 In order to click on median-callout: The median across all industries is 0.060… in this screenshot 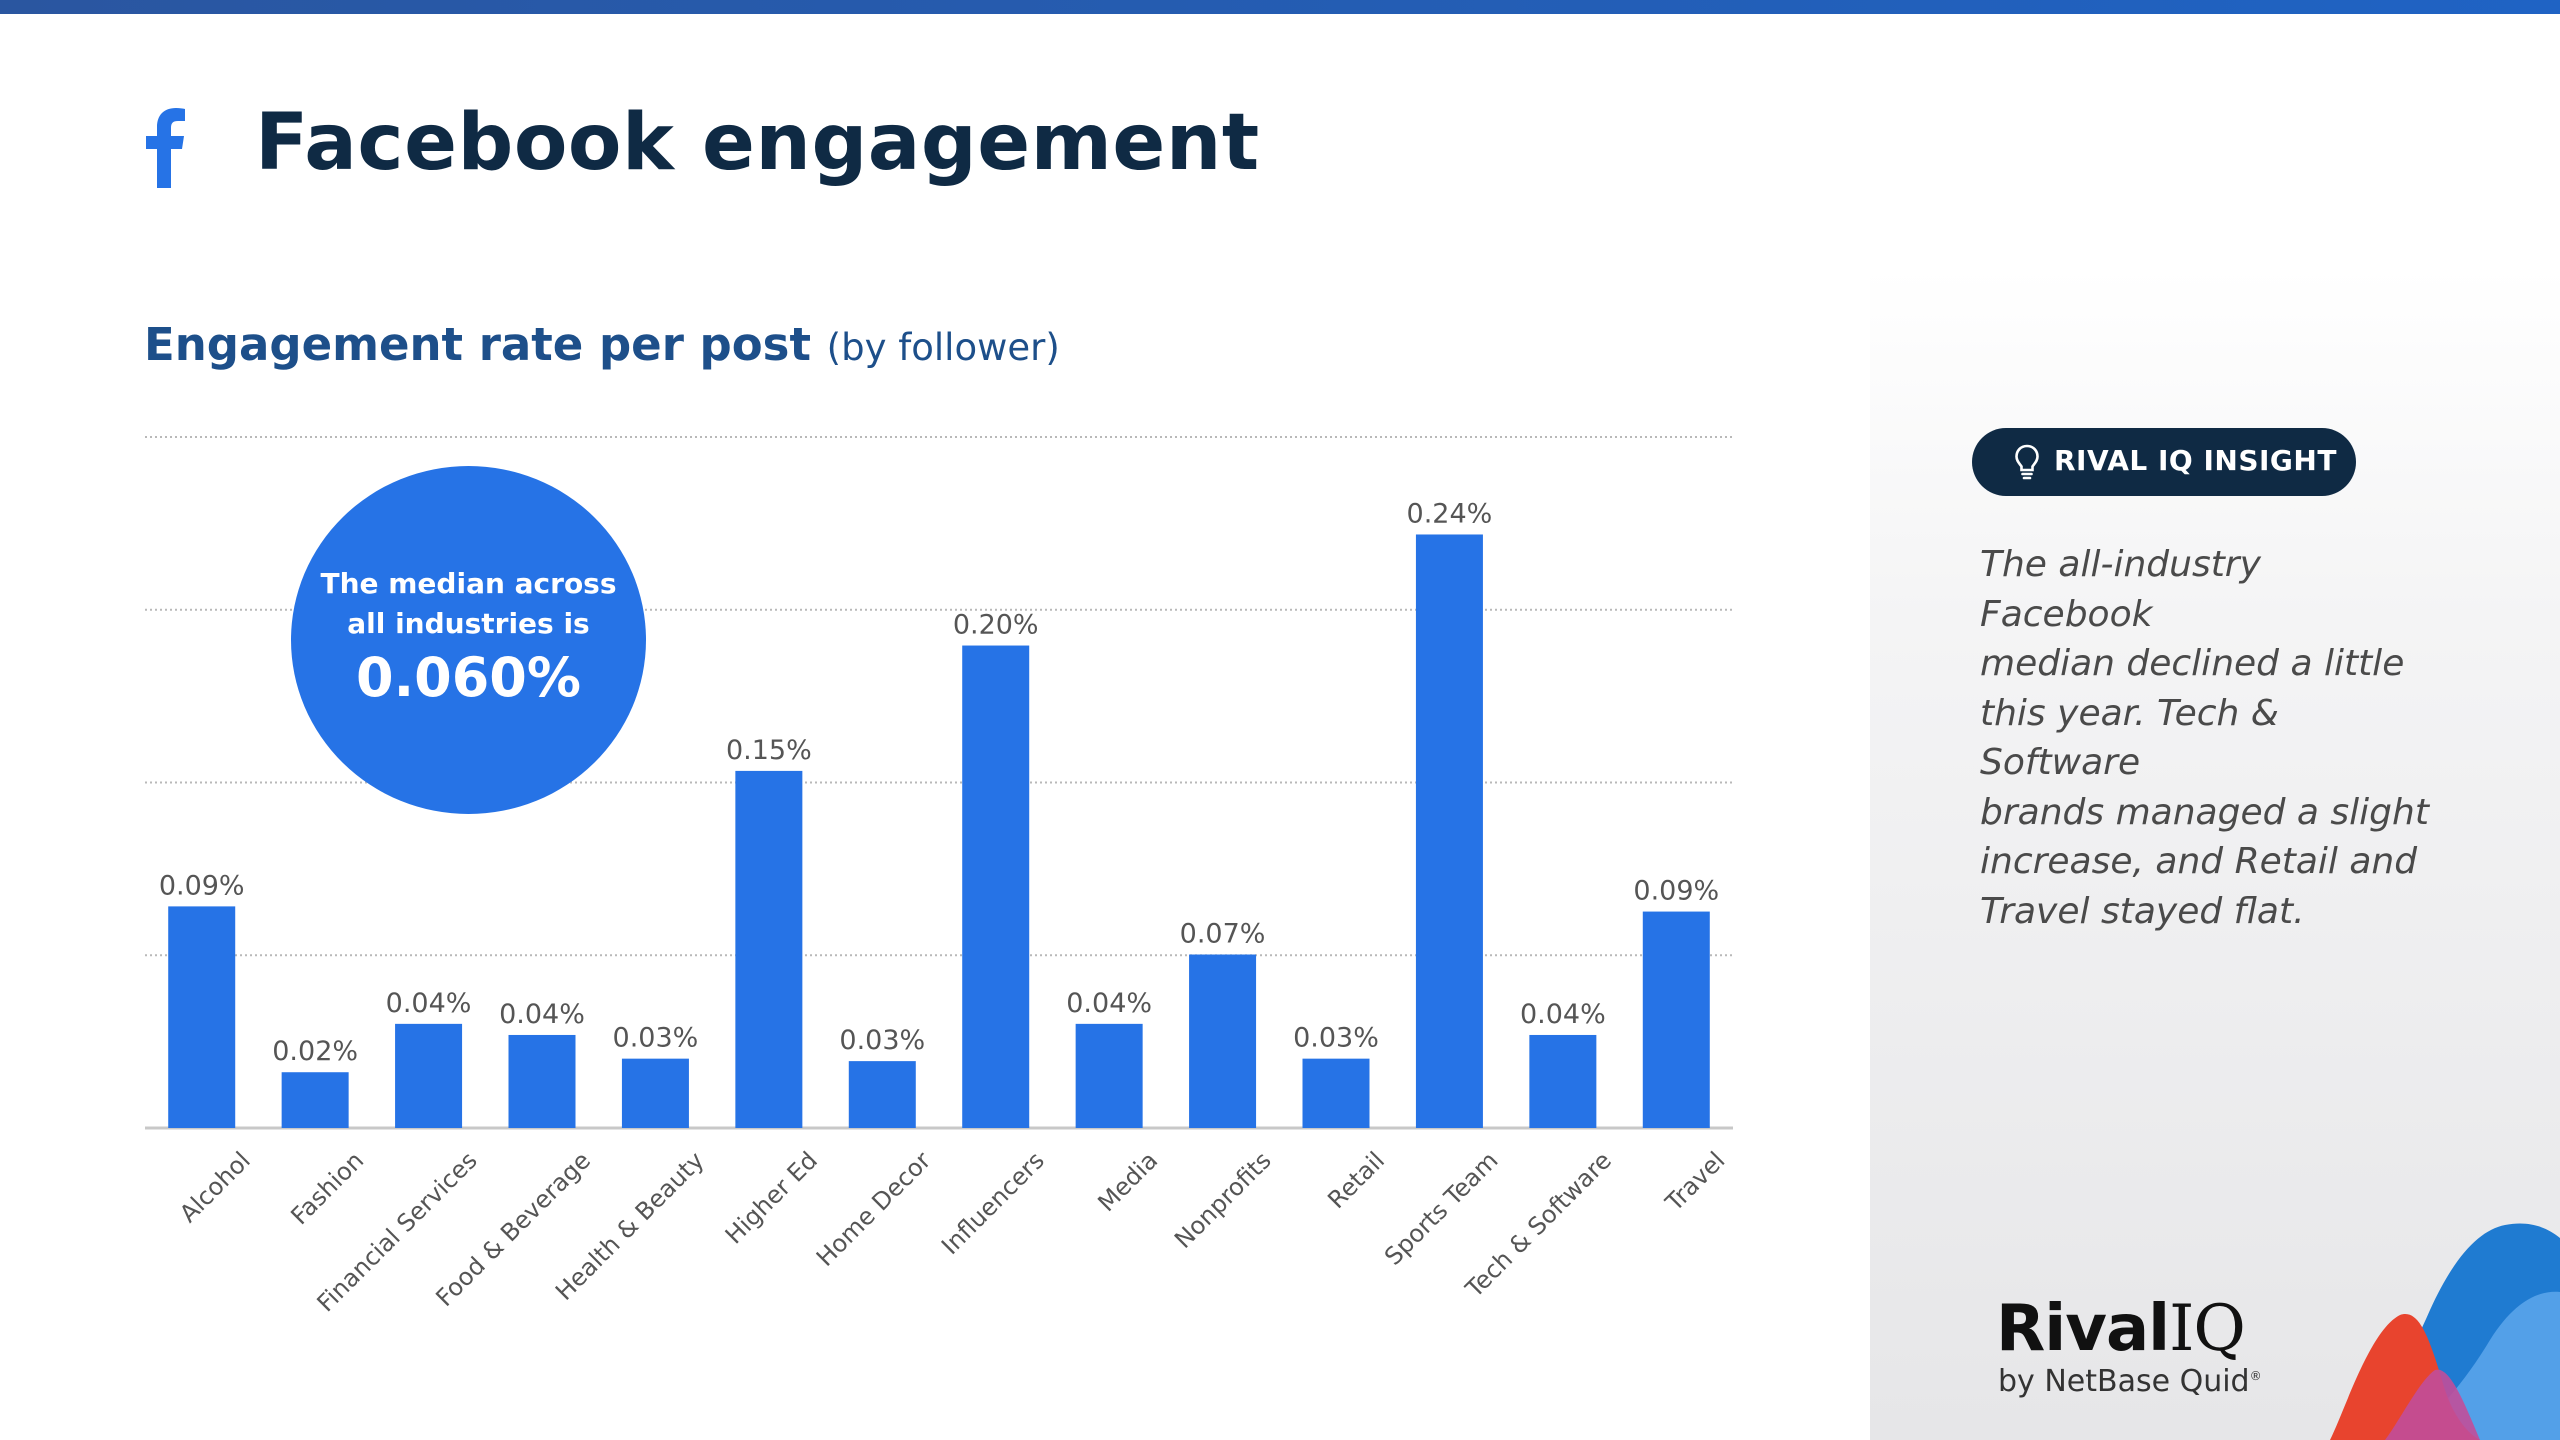, I will do `click(468, 640)`.